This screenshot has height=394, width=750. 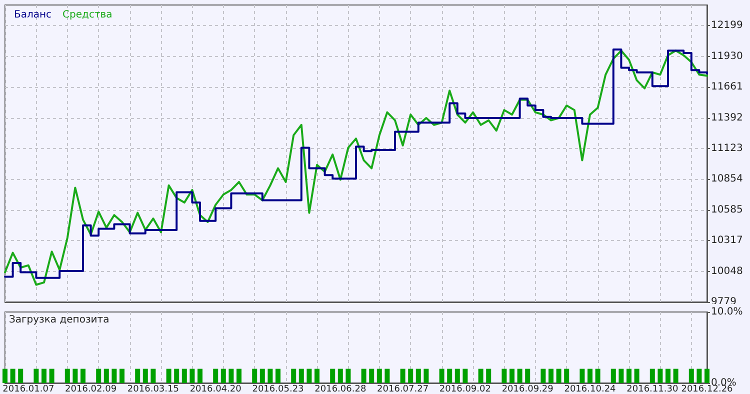 What do you see at coordinates (59, 320) in the screenshot?
I see `chart-title: Загрузка депозита` at bounding box center [59, 320].